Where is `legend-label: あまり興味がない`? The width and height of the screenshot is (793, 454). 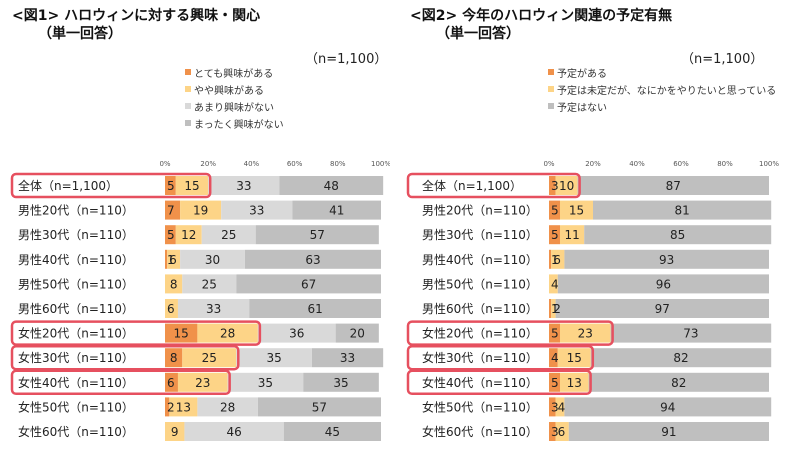 legend-label: あまり興味がない is located at coordinates (234, 108).